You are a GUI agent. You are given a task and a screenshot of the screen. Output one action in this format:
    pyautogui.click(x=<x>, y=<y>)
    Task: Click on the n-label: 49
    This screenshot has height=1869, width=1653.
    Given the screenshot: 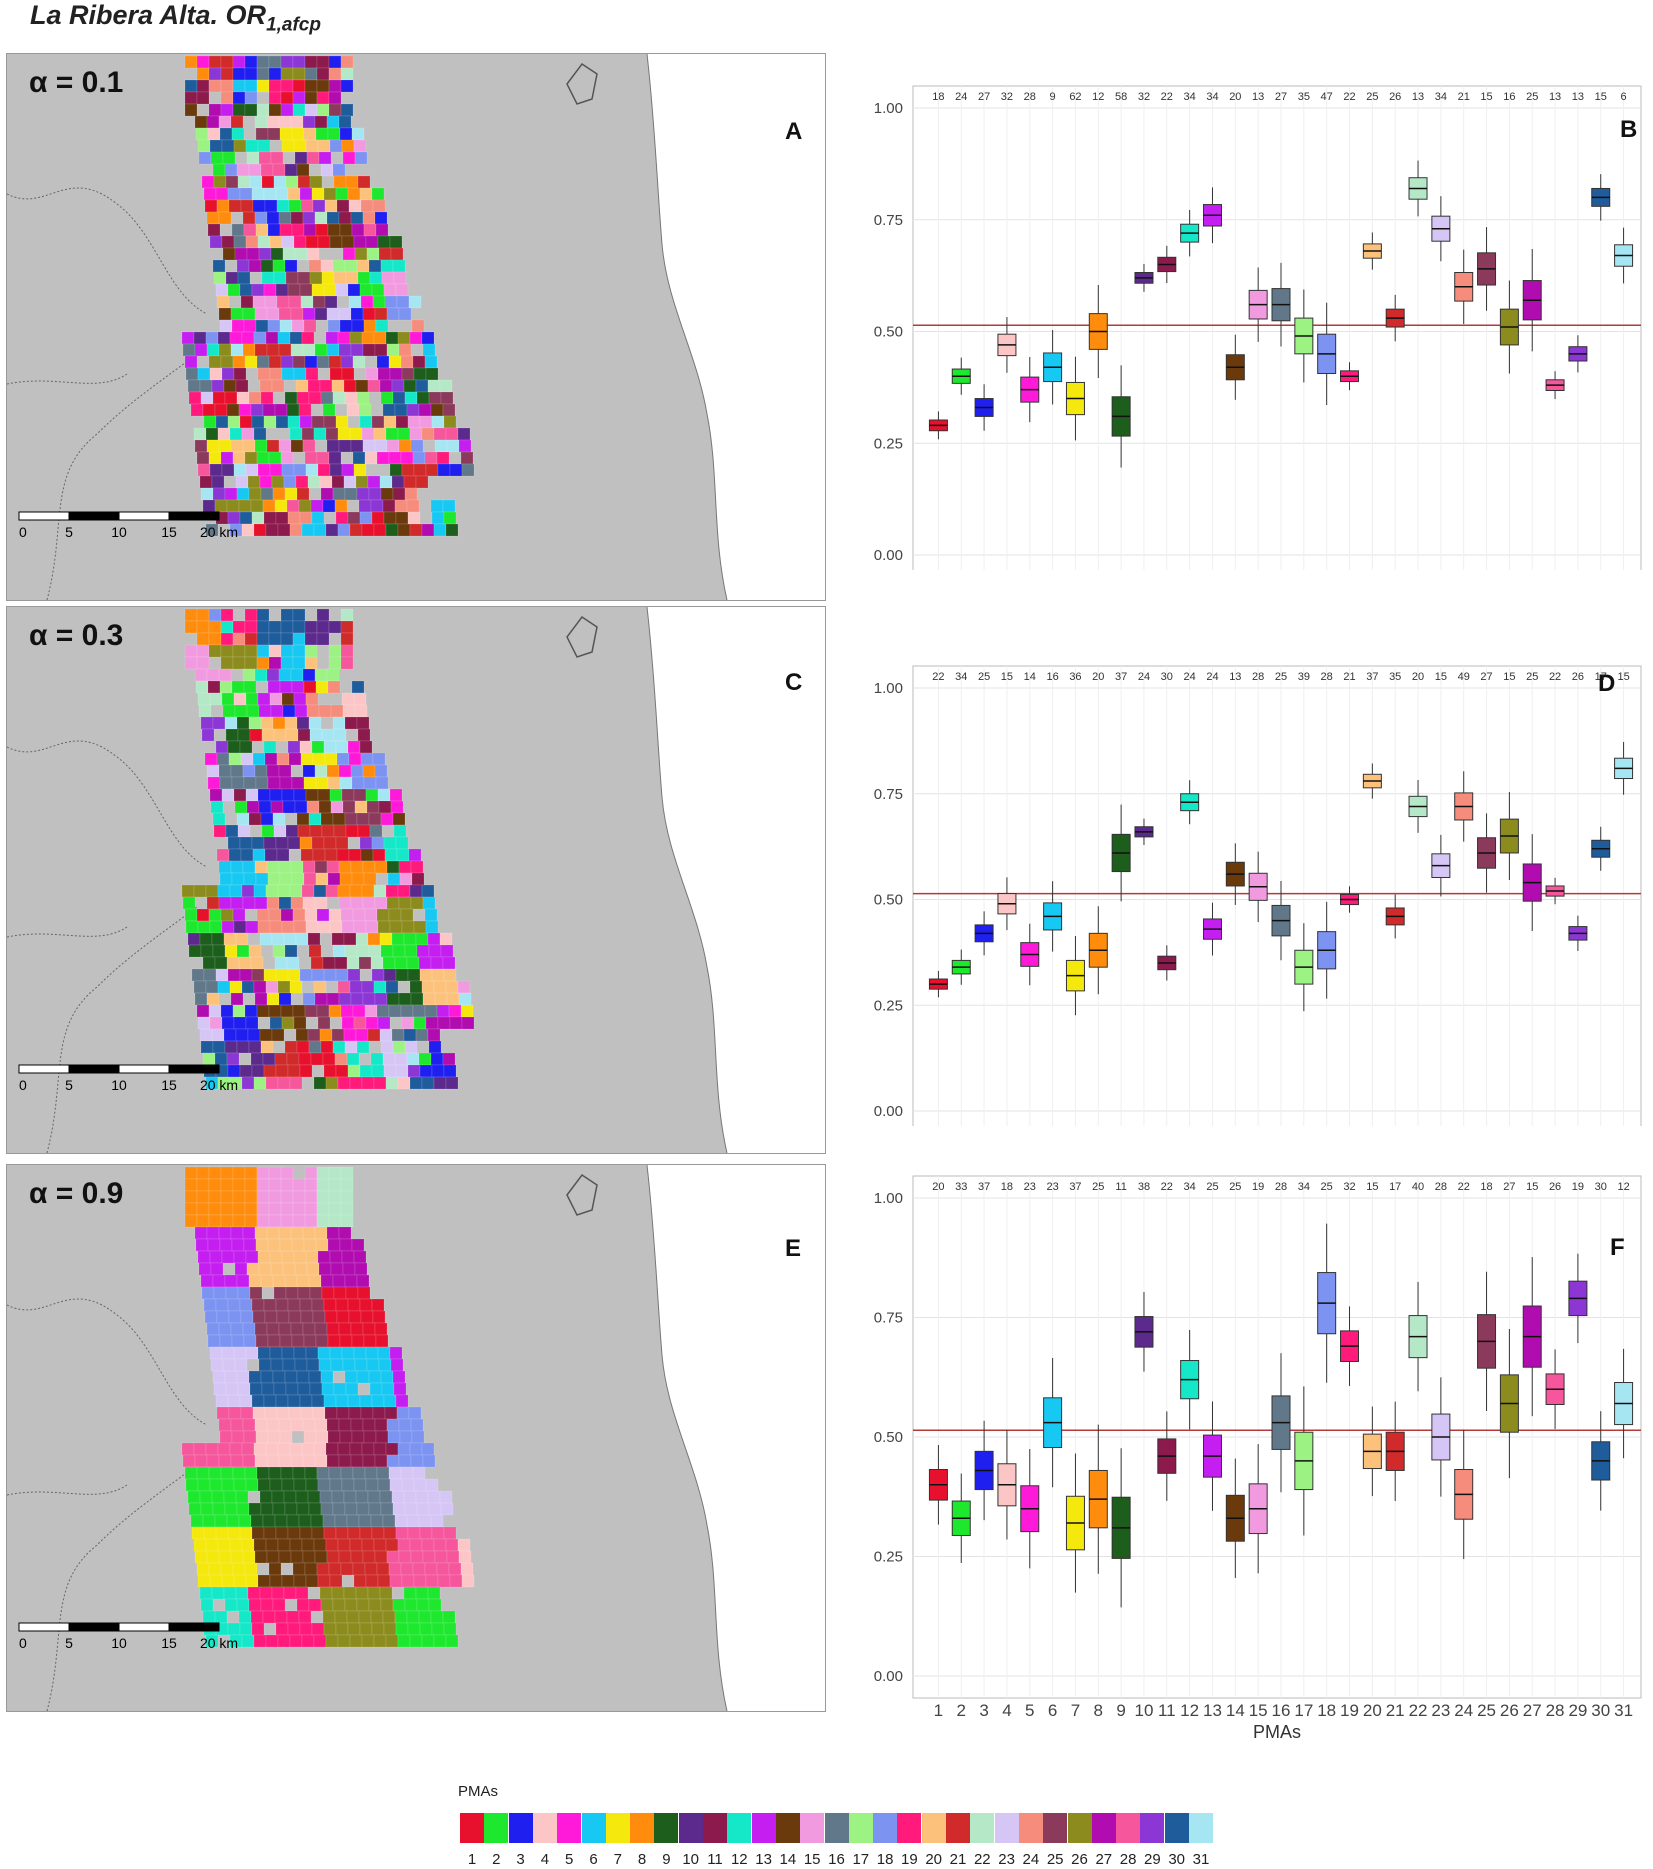 What is the action you would take?
    pyautogui.click(x=1464, y=677)
    